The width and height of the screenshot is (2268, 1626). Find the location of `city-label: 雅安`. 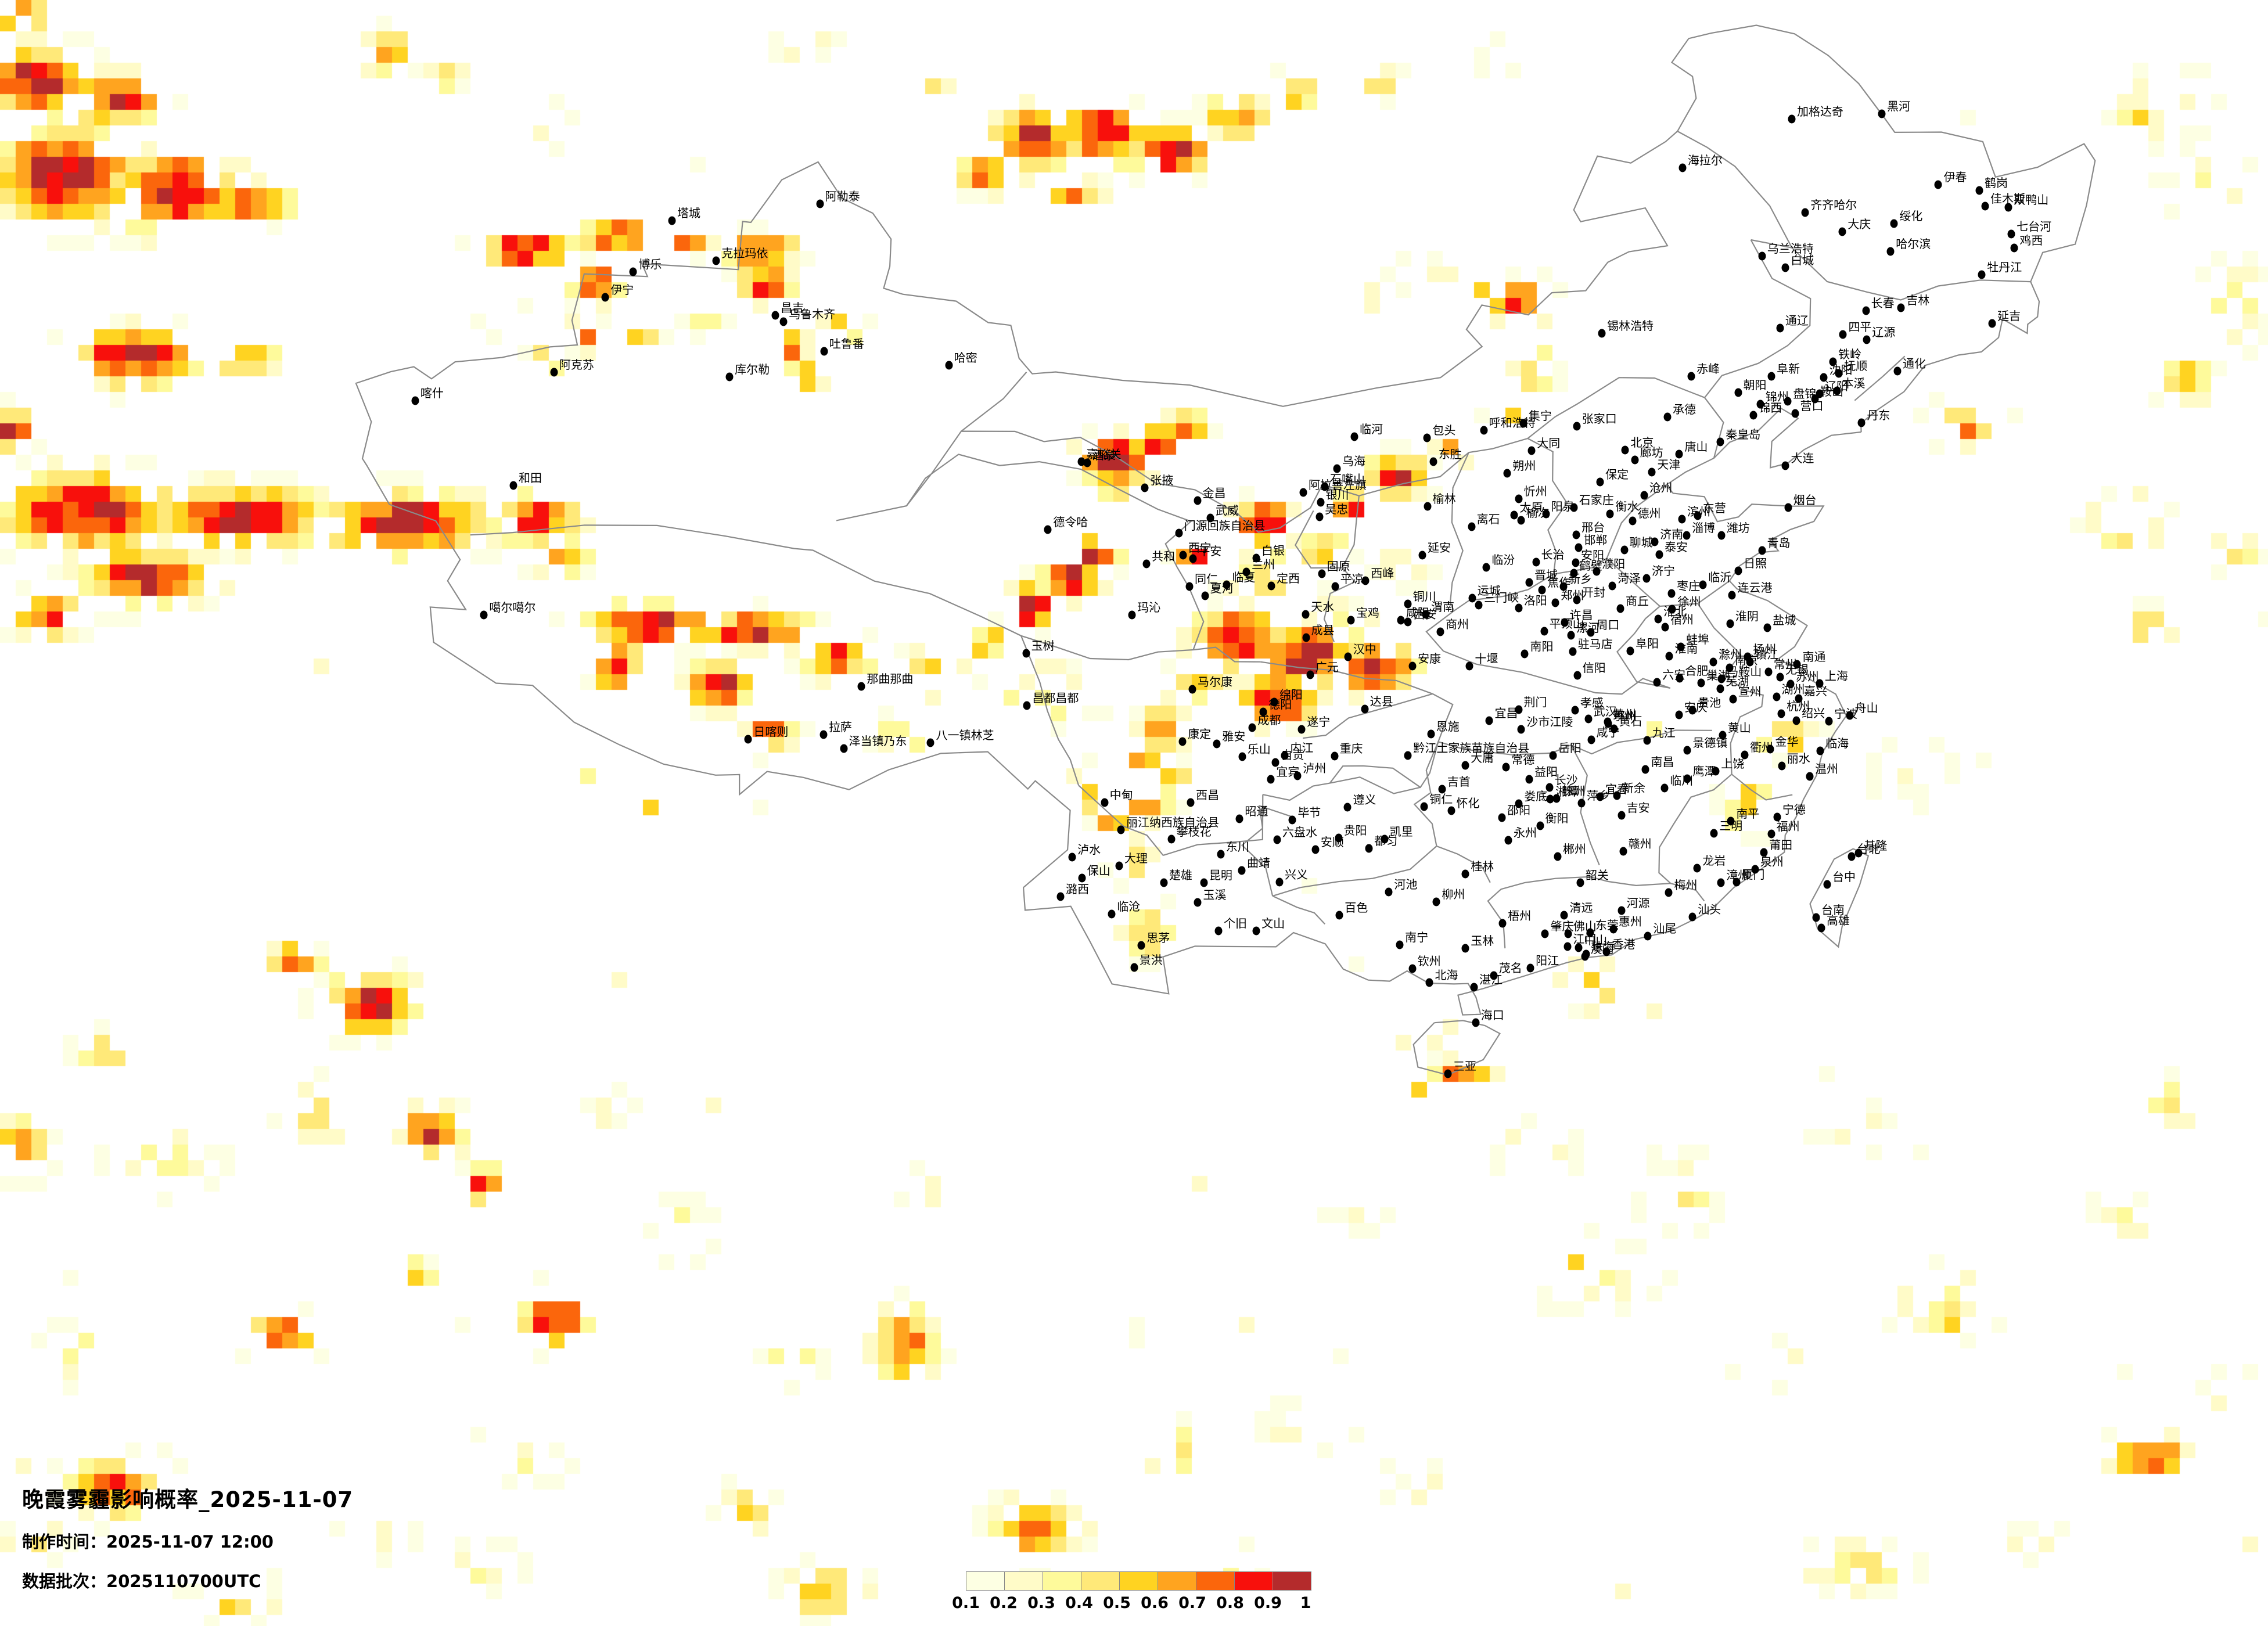

city-label: 雅安 is located at coordinates (1234, 736).